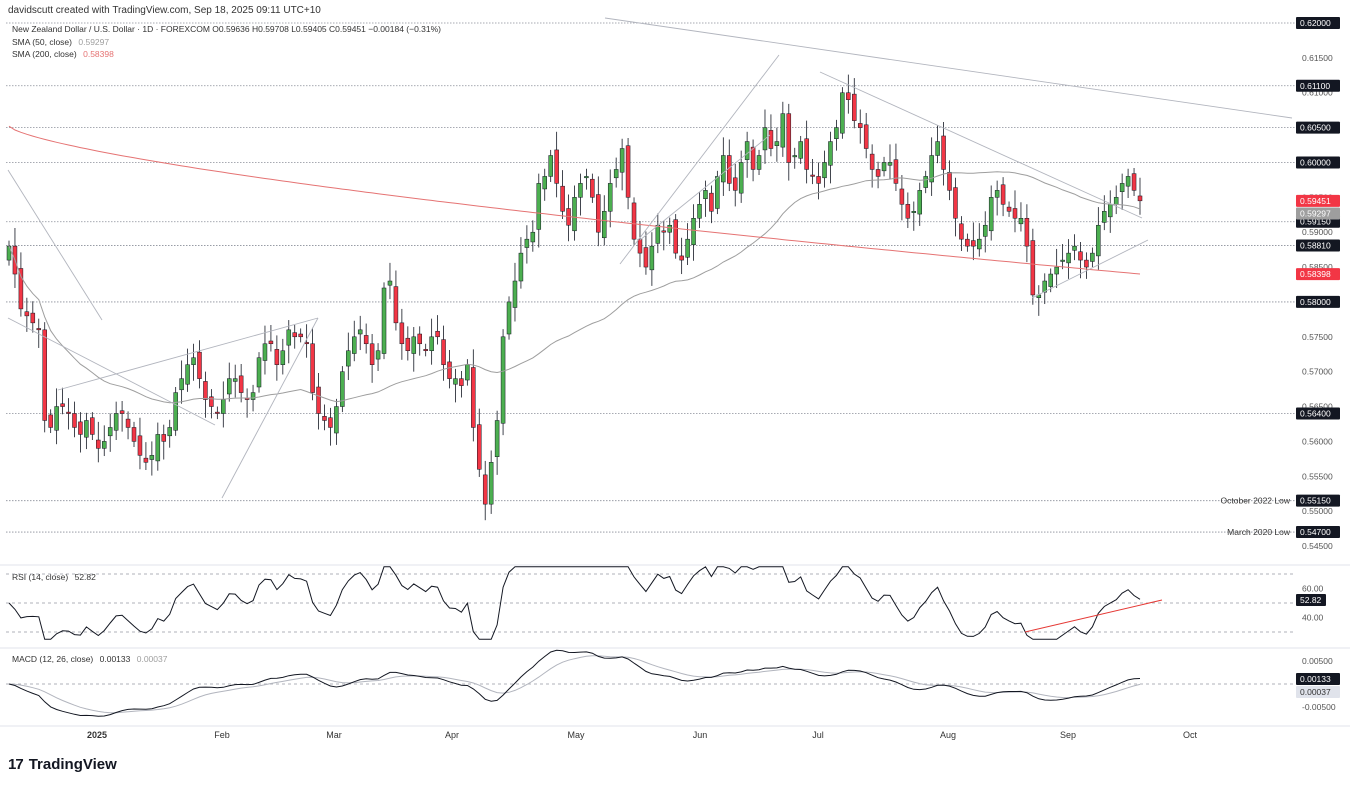  Describe the element at coordinates (111, 371) in the screenshot. I see `trendline` at that location.